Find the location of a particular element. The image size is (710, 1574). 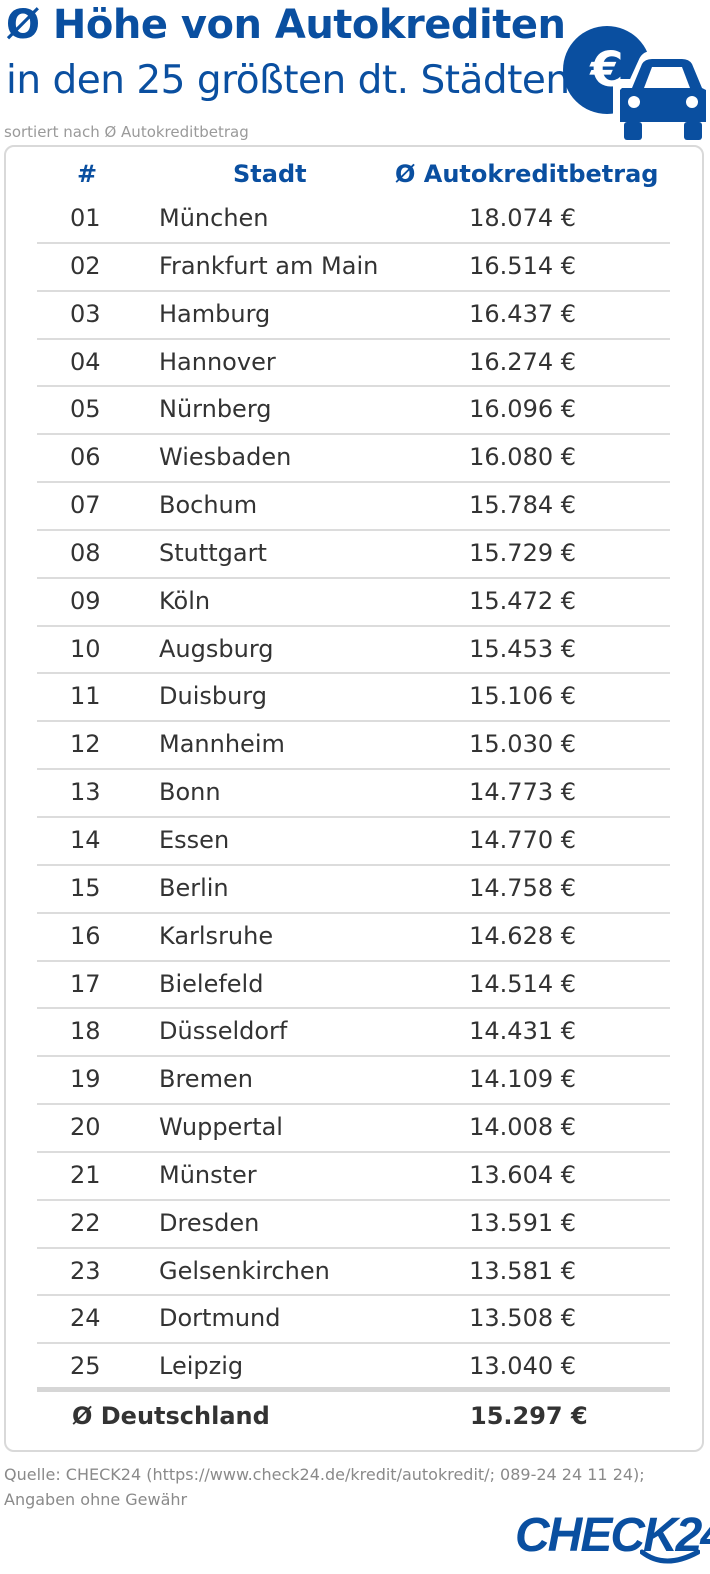

amount-cell: 13.040 € is located at coordinates (522, 1366).